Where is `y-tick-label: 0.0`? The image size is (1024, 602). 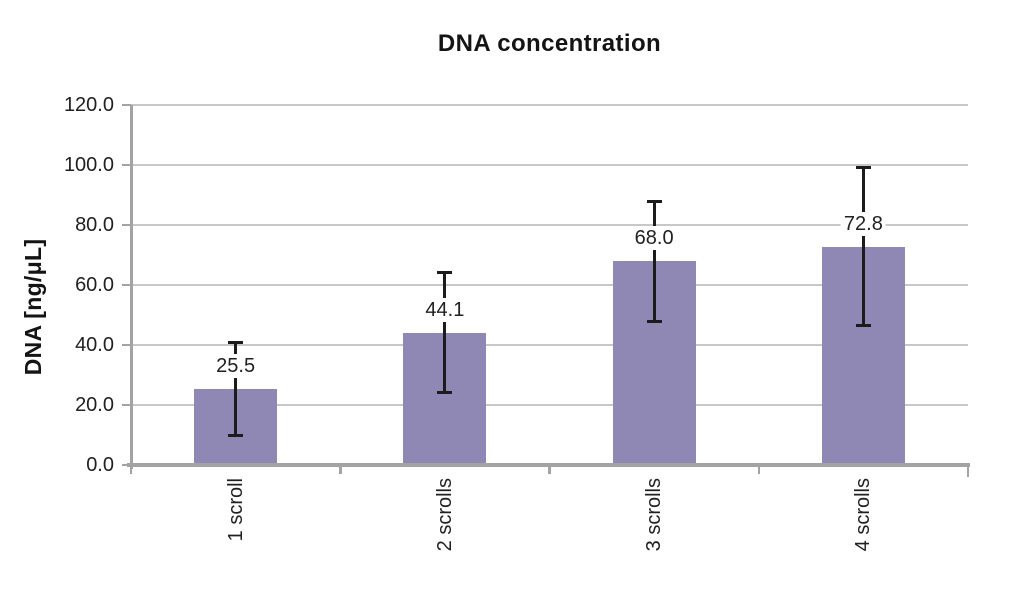 y-tick-label: 0.0 is located at coordinates (100, 465).